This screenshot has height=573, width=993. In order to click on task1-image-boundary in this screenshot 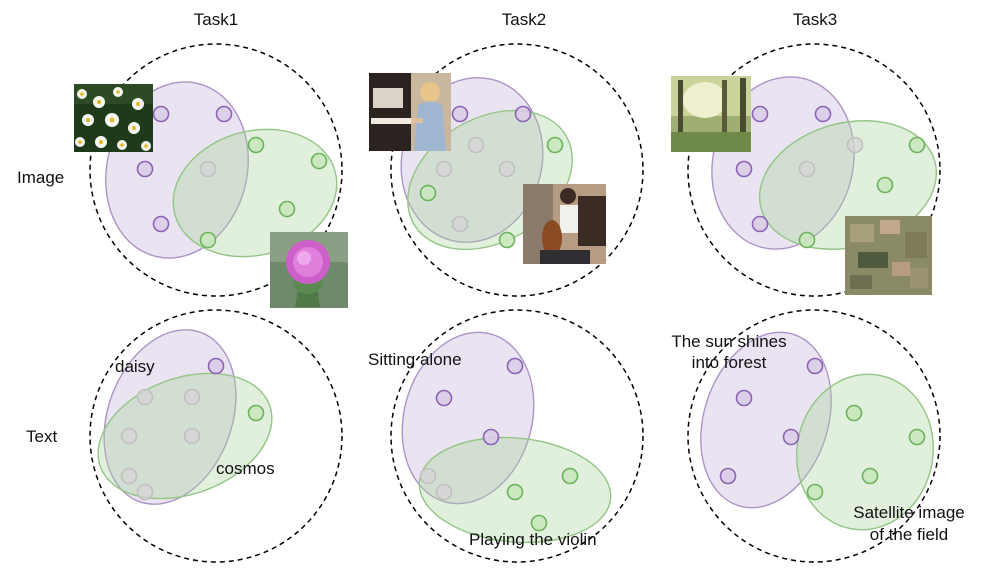, I will do `click(216, 170)`.